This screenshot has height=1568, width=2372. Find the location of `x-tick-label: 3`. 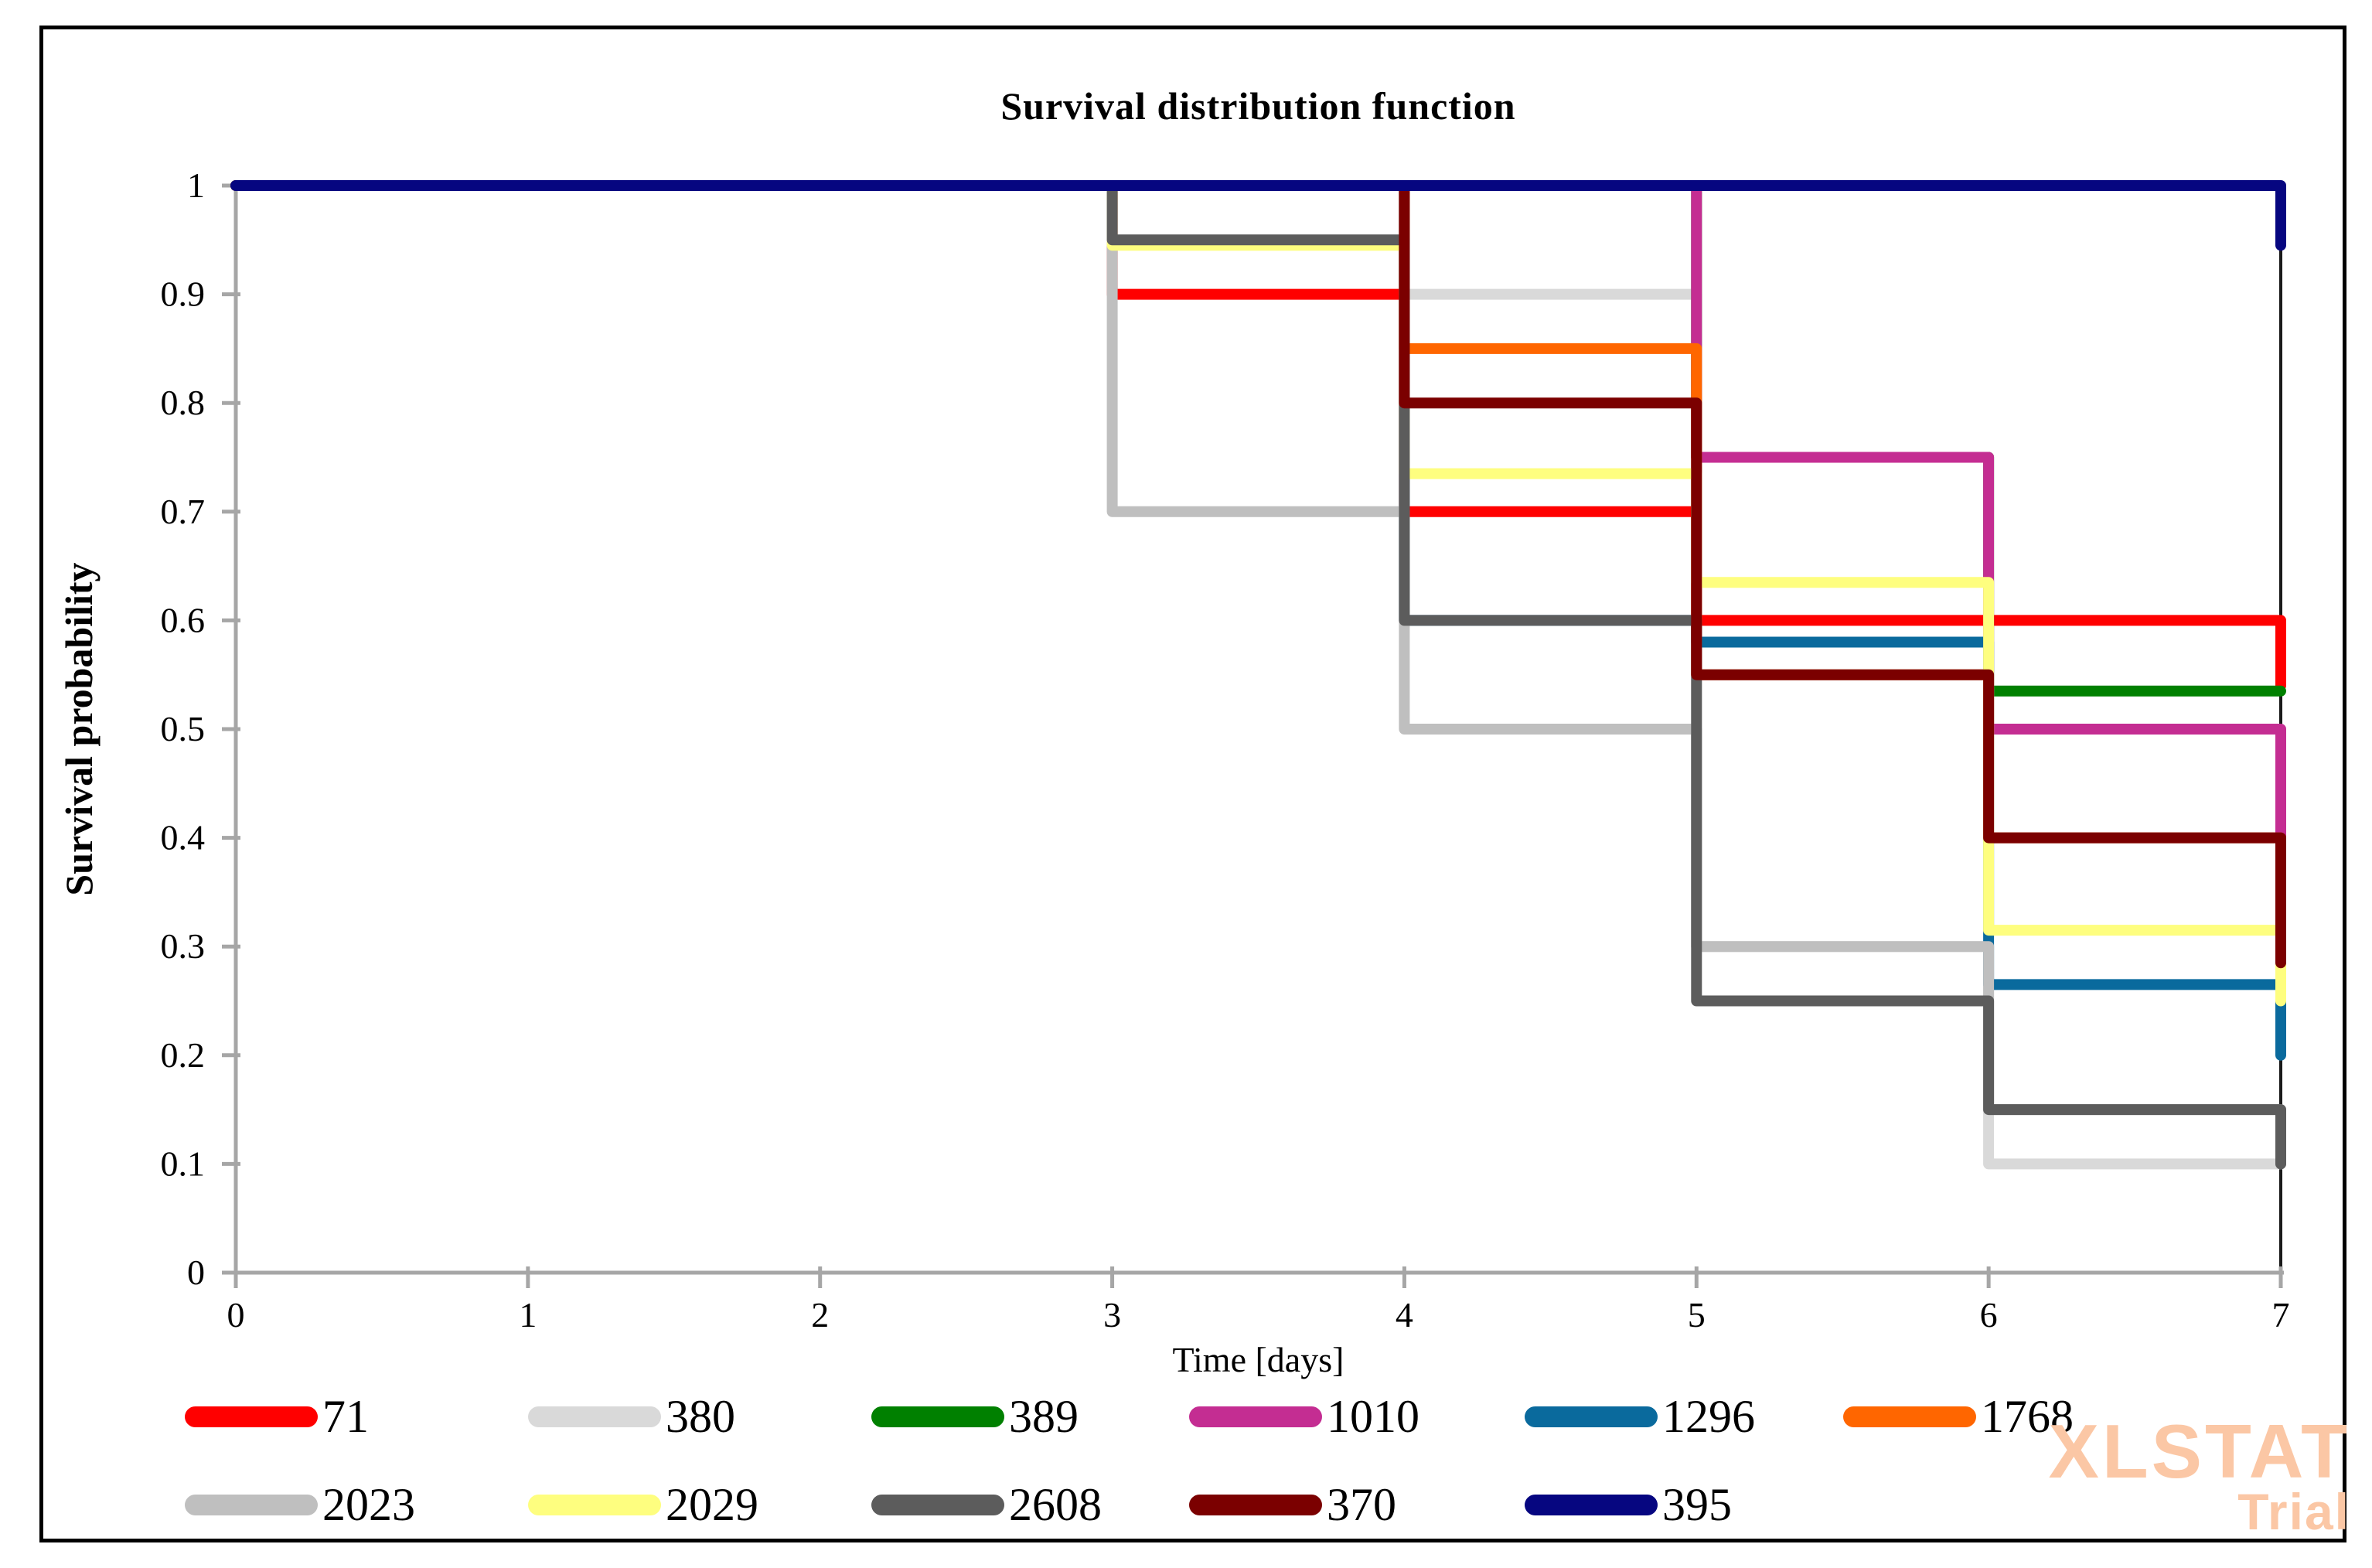

x-tick-label: 3 is located at coordinates (1112, 1315).